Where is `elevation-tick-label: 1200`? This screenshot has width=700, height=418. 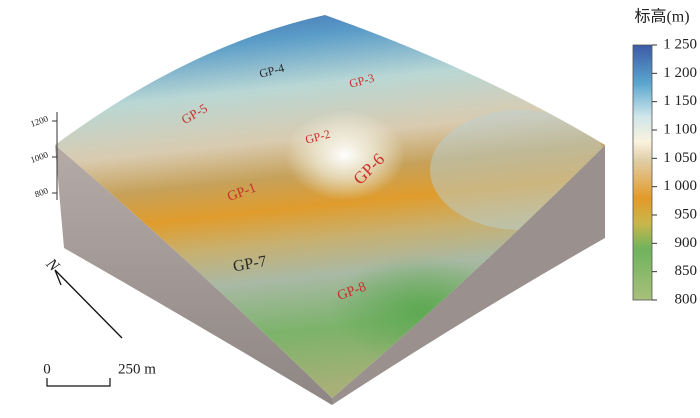
elevation-tick-label: 1200 is located at coordinates (39, 121).